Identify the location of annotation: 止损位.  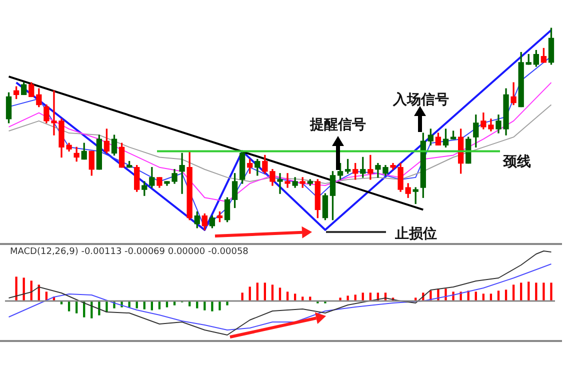
(416, 234).